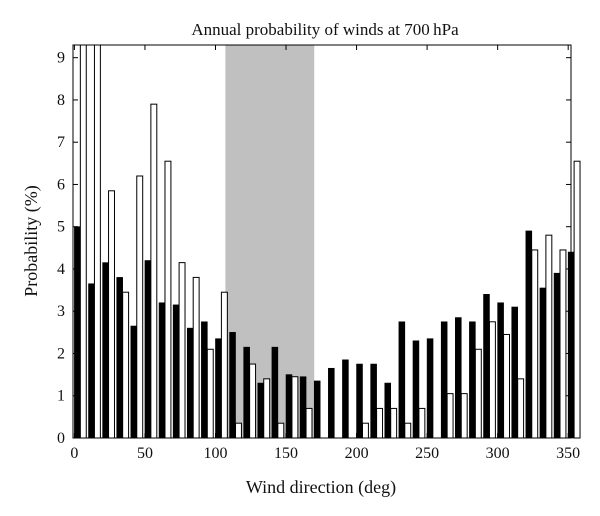  I want to click on chart-title: Annual probability of winds at 700 hPa, so click(325, 29).